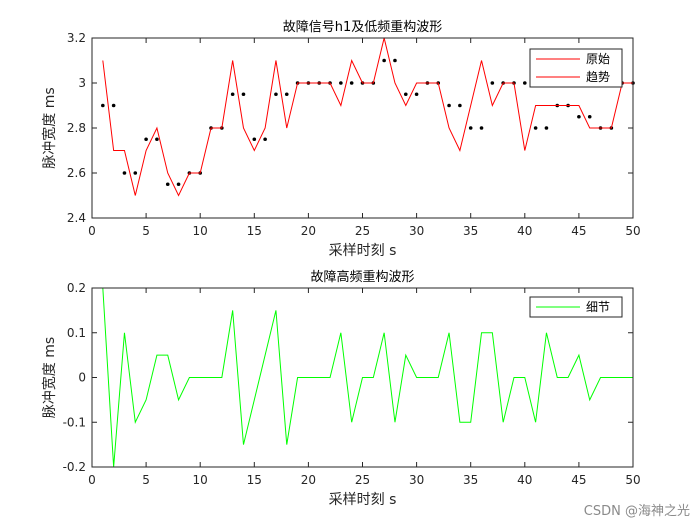 The height and width of the screenshot is (525, 700). What do you see at coordinates (74, 467) in the screenshot?
I see `y-tick-label: -0.2` at bounding box center [74, 467].